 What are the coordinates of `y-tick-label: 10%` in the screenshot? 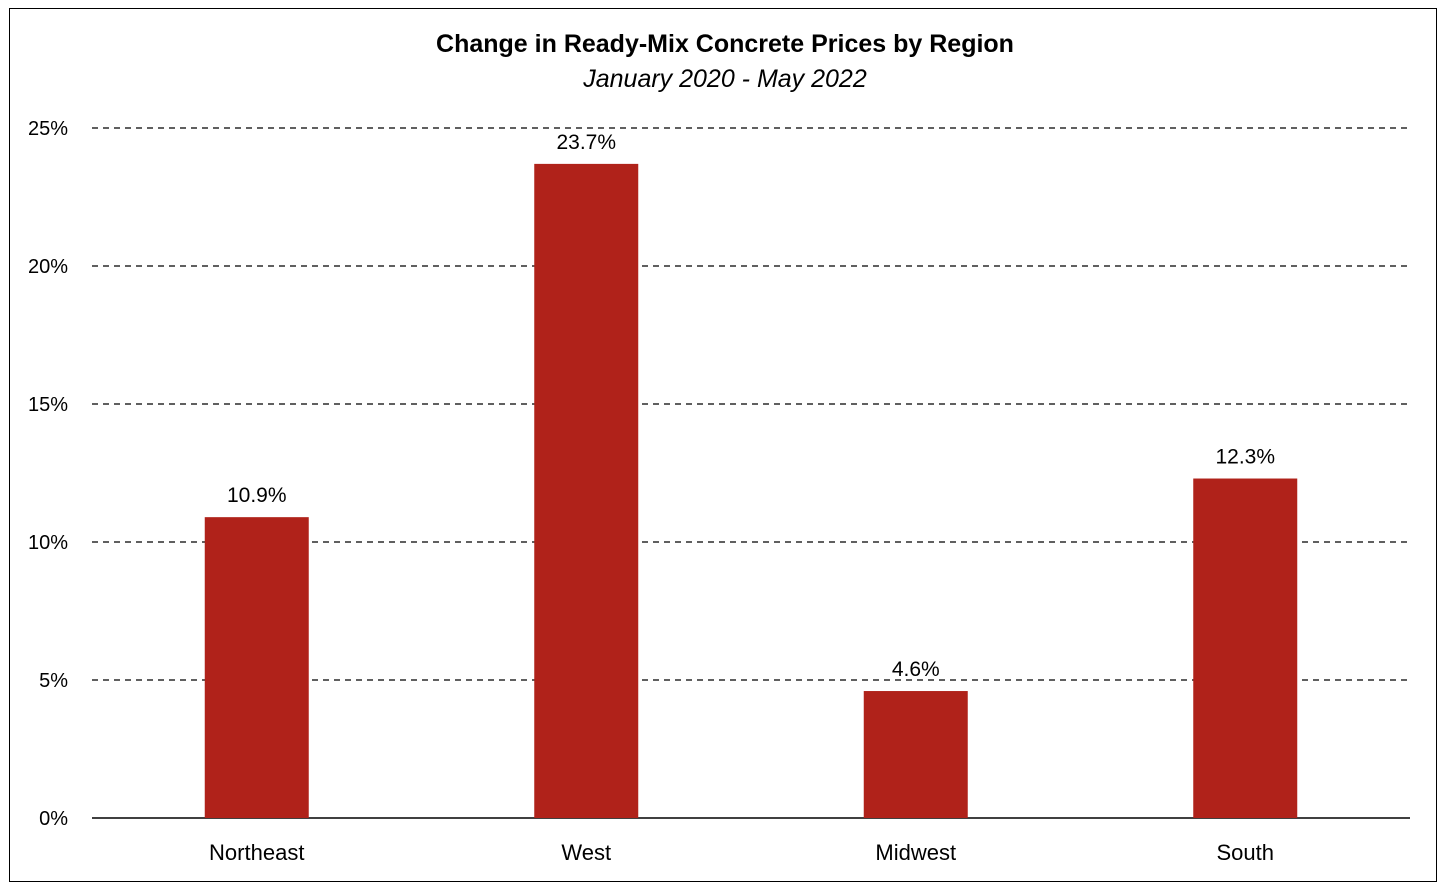 It's located at (48, 543).